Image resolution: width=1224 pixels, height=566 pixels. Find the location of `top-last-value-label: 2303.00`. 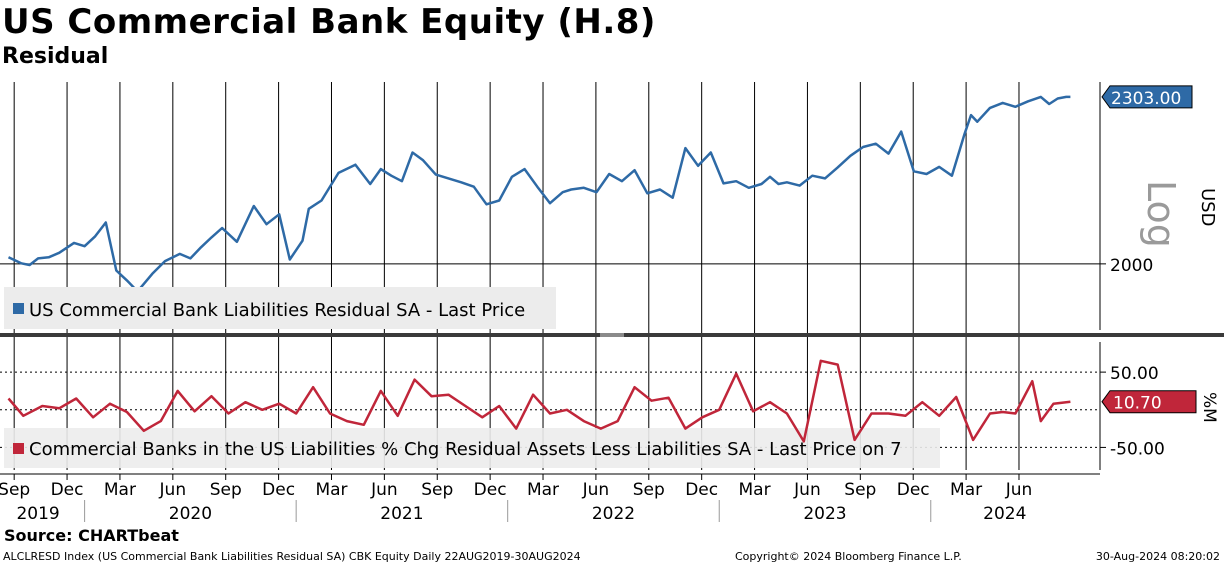

top-last-value-label: 2303.00 is located at coordinates (1146, 99).